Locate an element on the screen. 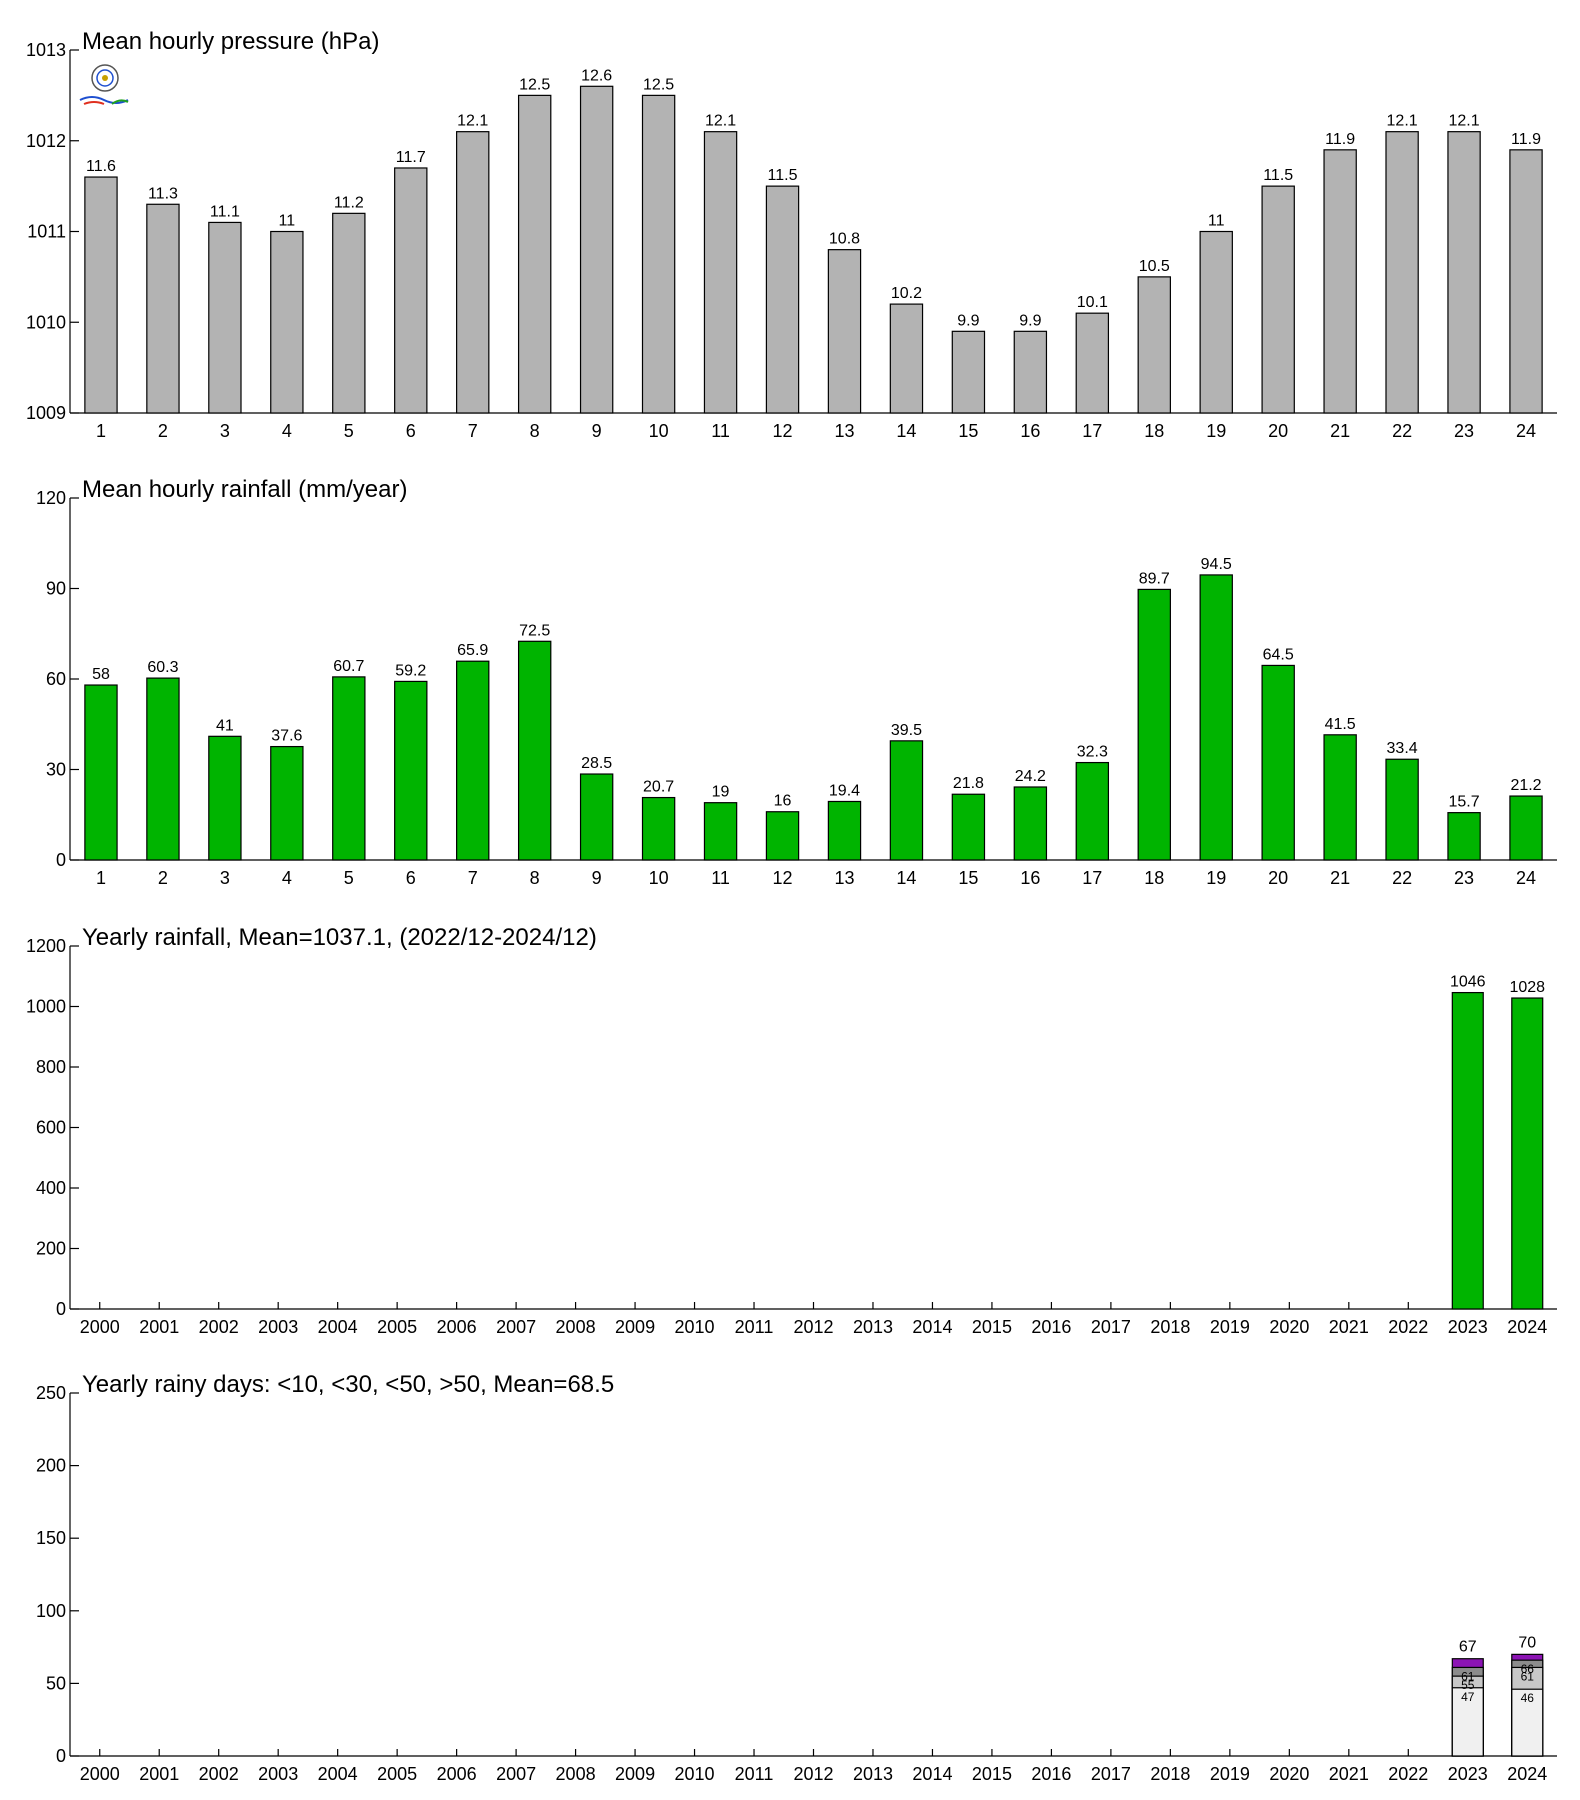  bar-value-label: 10.8 is located at coordinates (844, 239).